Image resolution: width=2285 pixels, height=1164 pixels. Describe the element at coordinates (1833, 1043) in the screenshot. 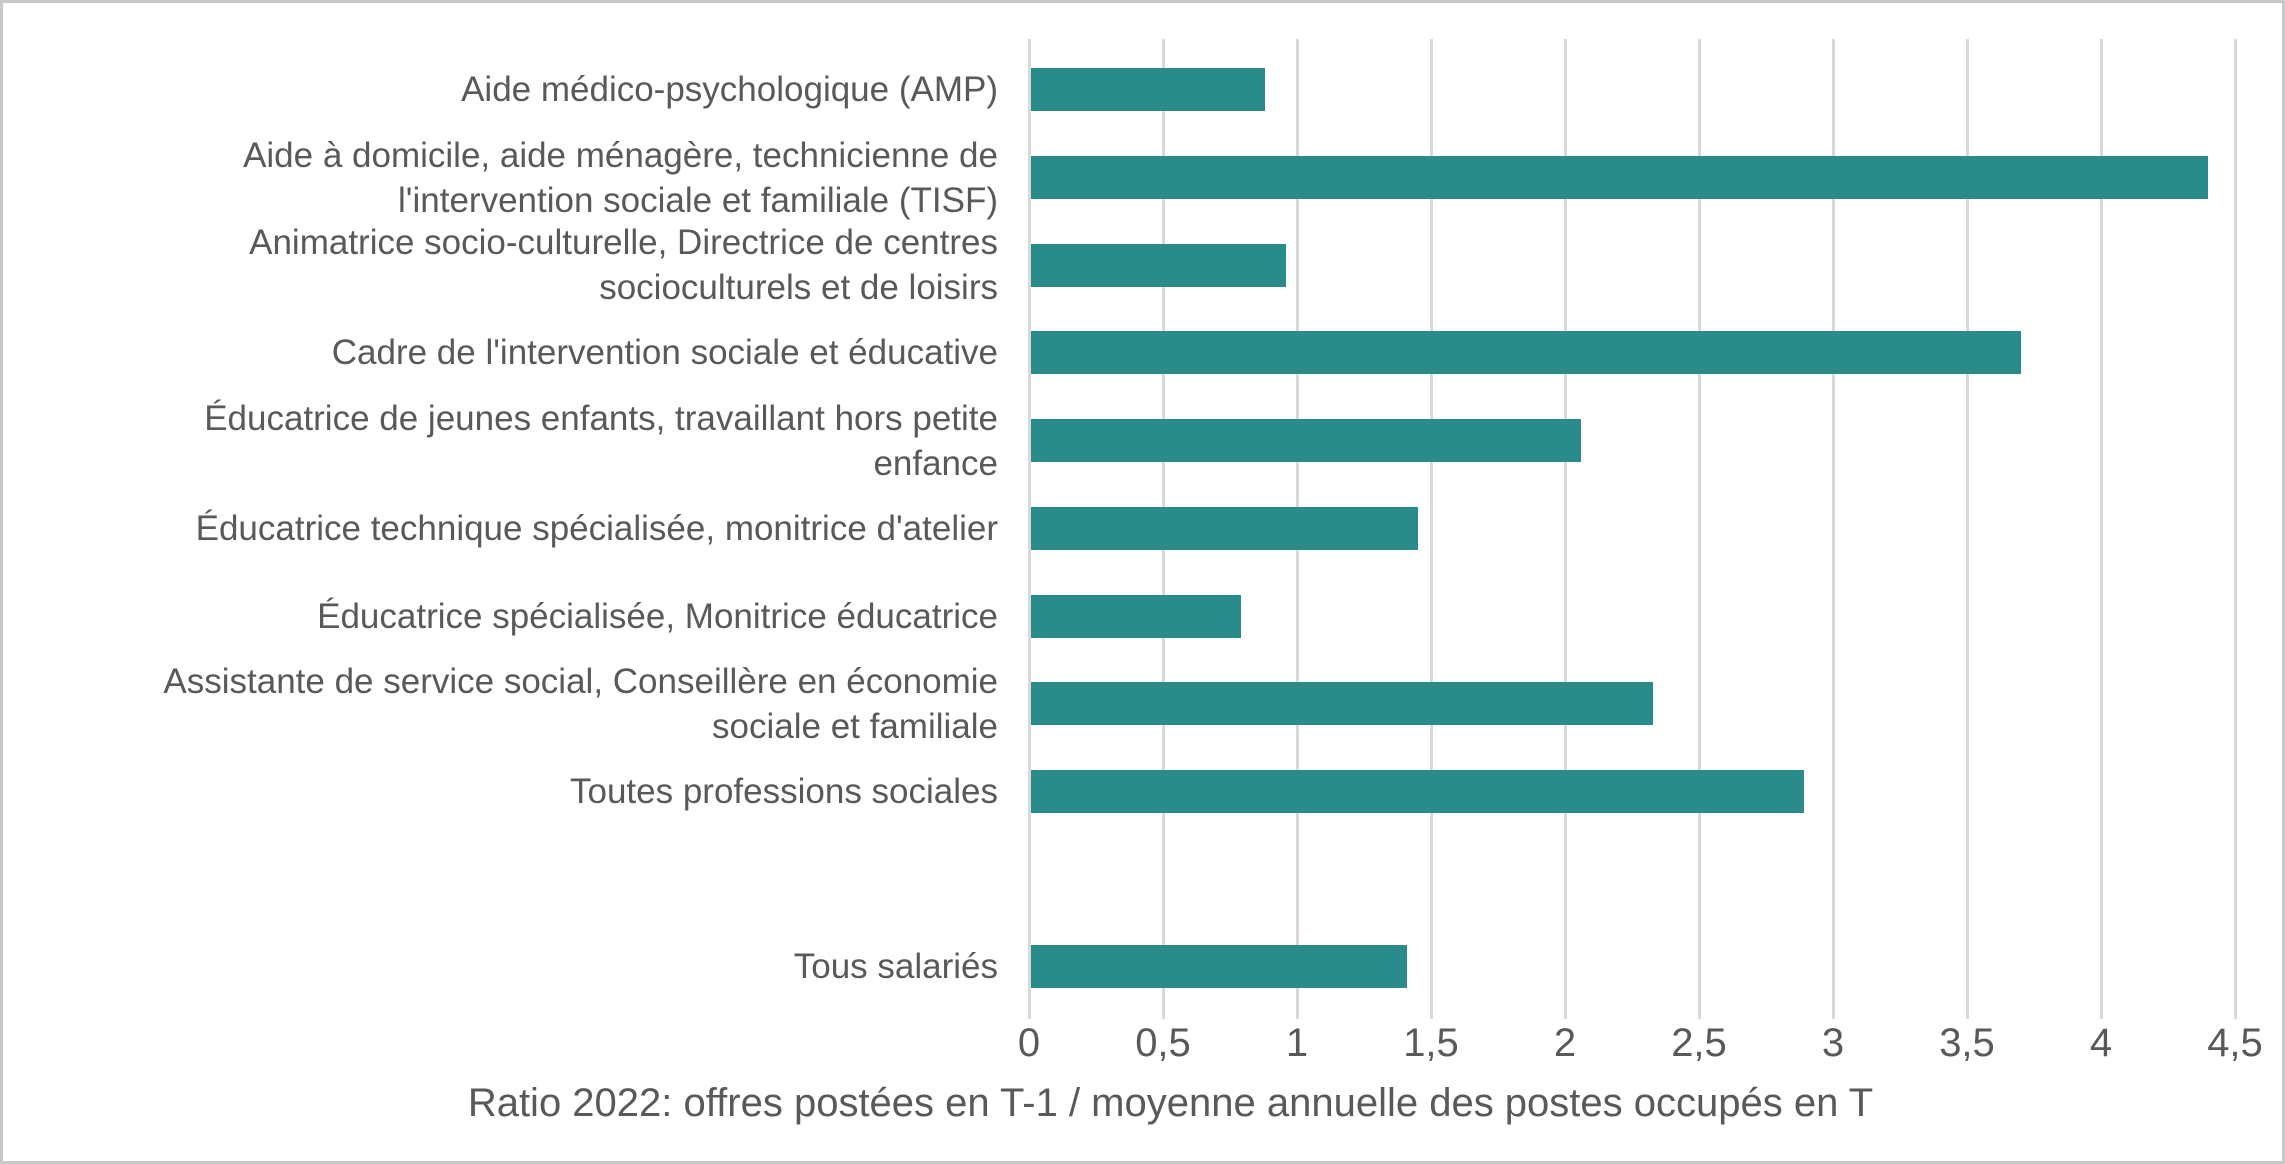

I see `x-axis-tick-label: 3` at that location.